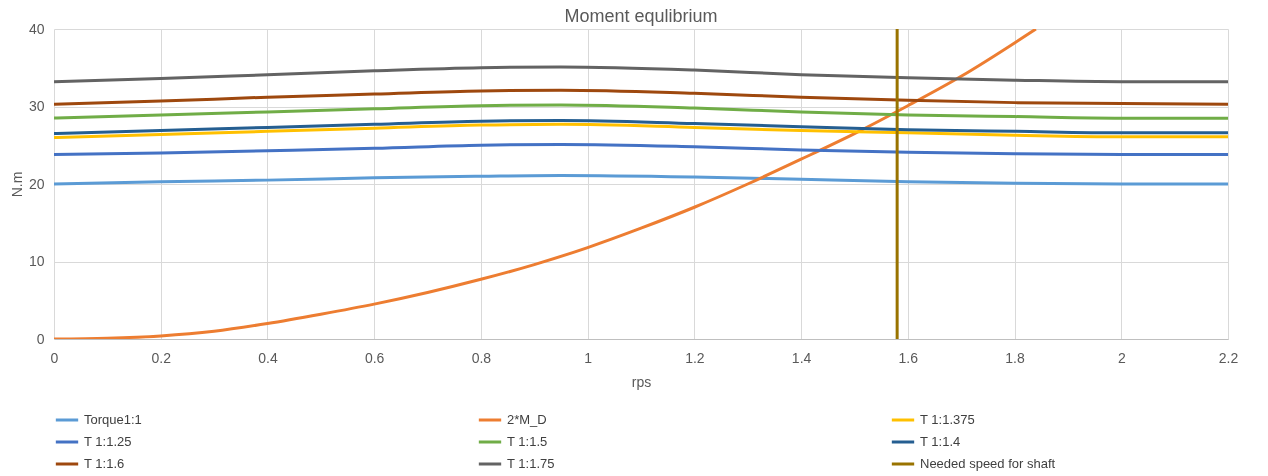  Describe the element at coordinates (801, 357) in the screenshot. I see `x-tick-label: 1.4` at that location.